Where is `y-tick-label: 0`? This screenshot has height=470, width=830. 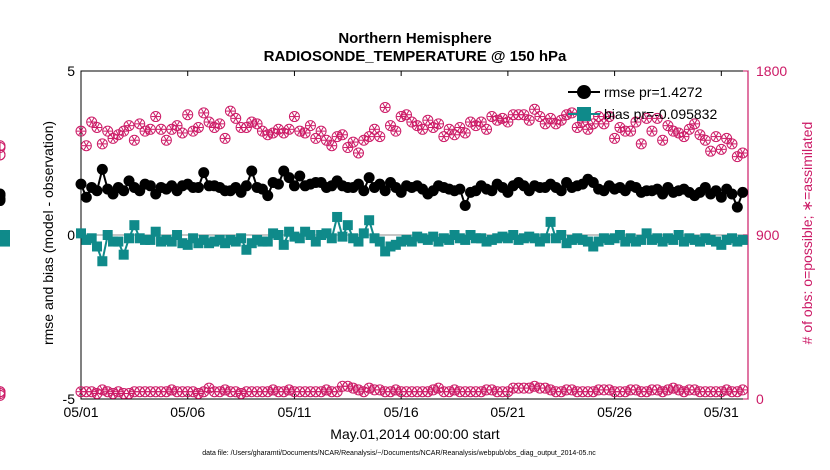 y-tick-label: 0 is located at coordinates (71, 235).